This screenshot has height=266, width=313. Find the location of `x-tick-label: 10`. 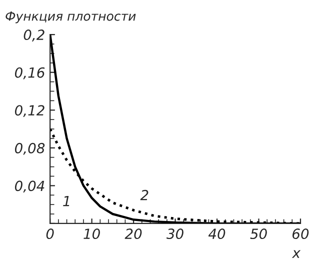

x-tick-label: 10 is located at coordinates (92, 234).